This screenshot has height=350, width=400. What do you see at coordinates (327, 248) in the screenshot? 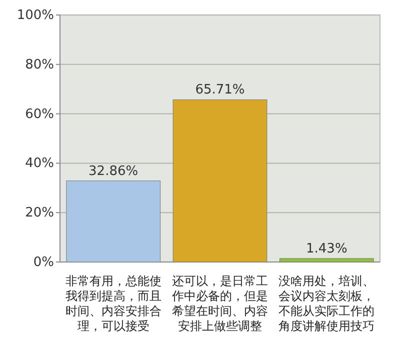
I see `data-label: 1.43%` at bounding box center [327, 248].